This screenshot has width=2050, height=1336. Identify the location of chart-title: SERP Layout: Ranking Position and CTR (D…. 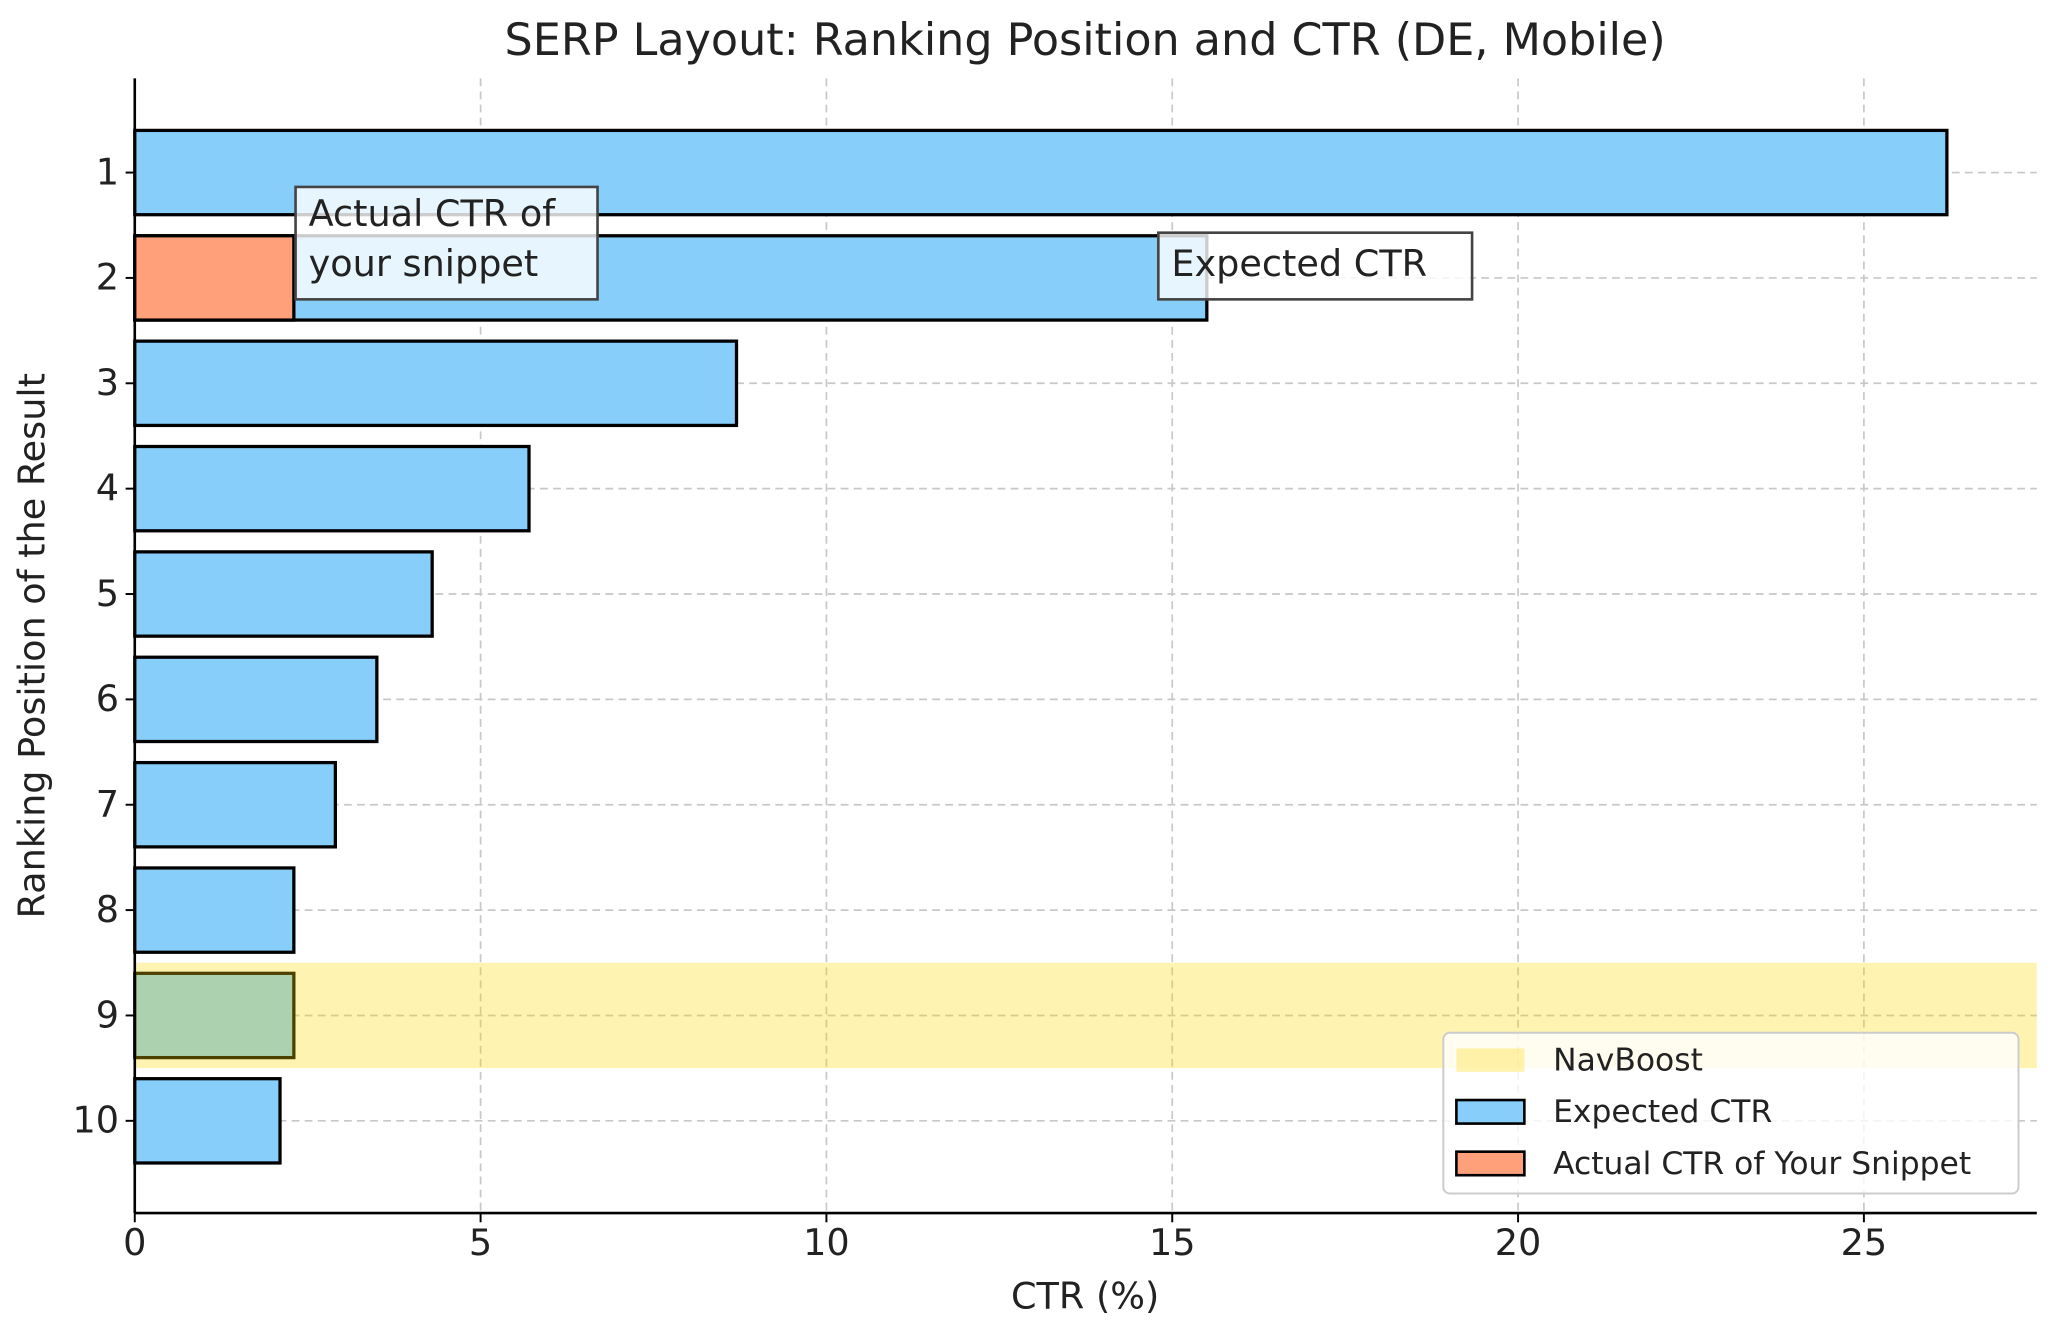
(1085, 40).